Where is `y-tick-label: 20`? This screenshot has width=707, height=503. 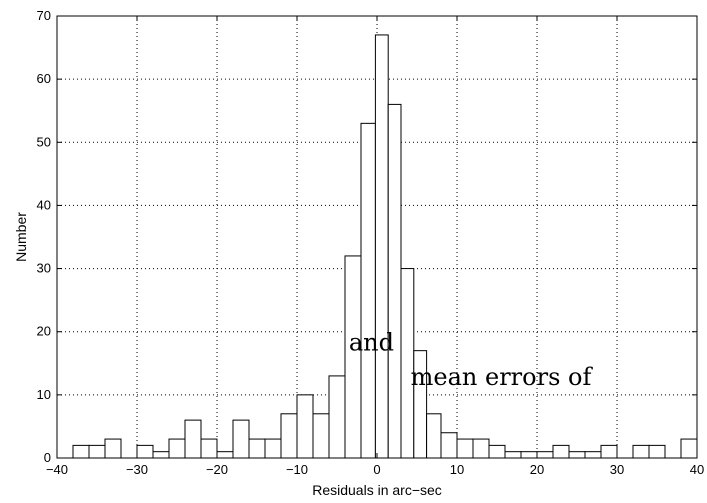
y-tick-label: 20 is located at coordinates (44, 331).